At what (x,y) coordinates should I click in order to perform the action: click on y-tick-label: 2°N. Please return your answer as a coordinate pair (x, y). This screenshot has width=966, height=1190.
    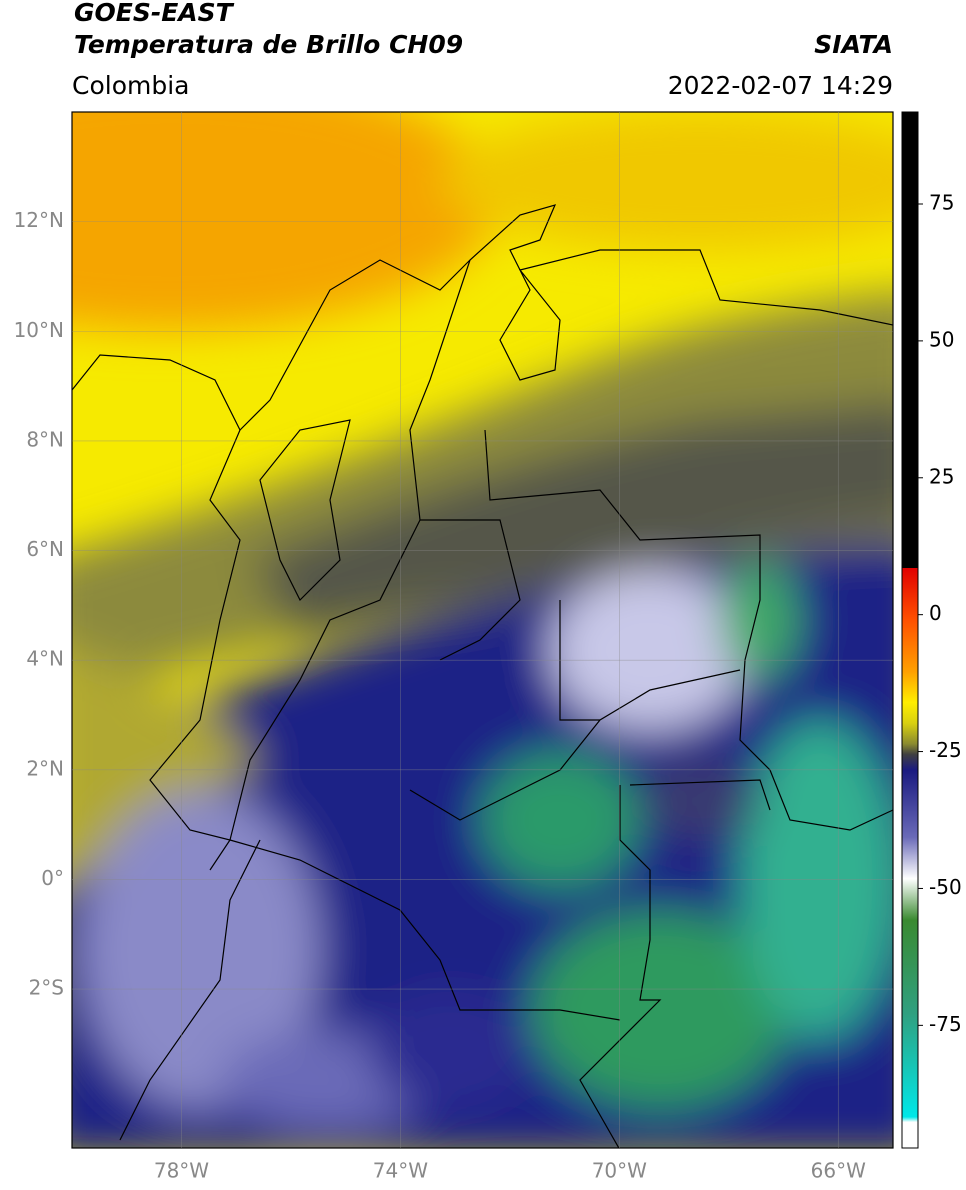
    Looking at the image, I should click on (45, 768).